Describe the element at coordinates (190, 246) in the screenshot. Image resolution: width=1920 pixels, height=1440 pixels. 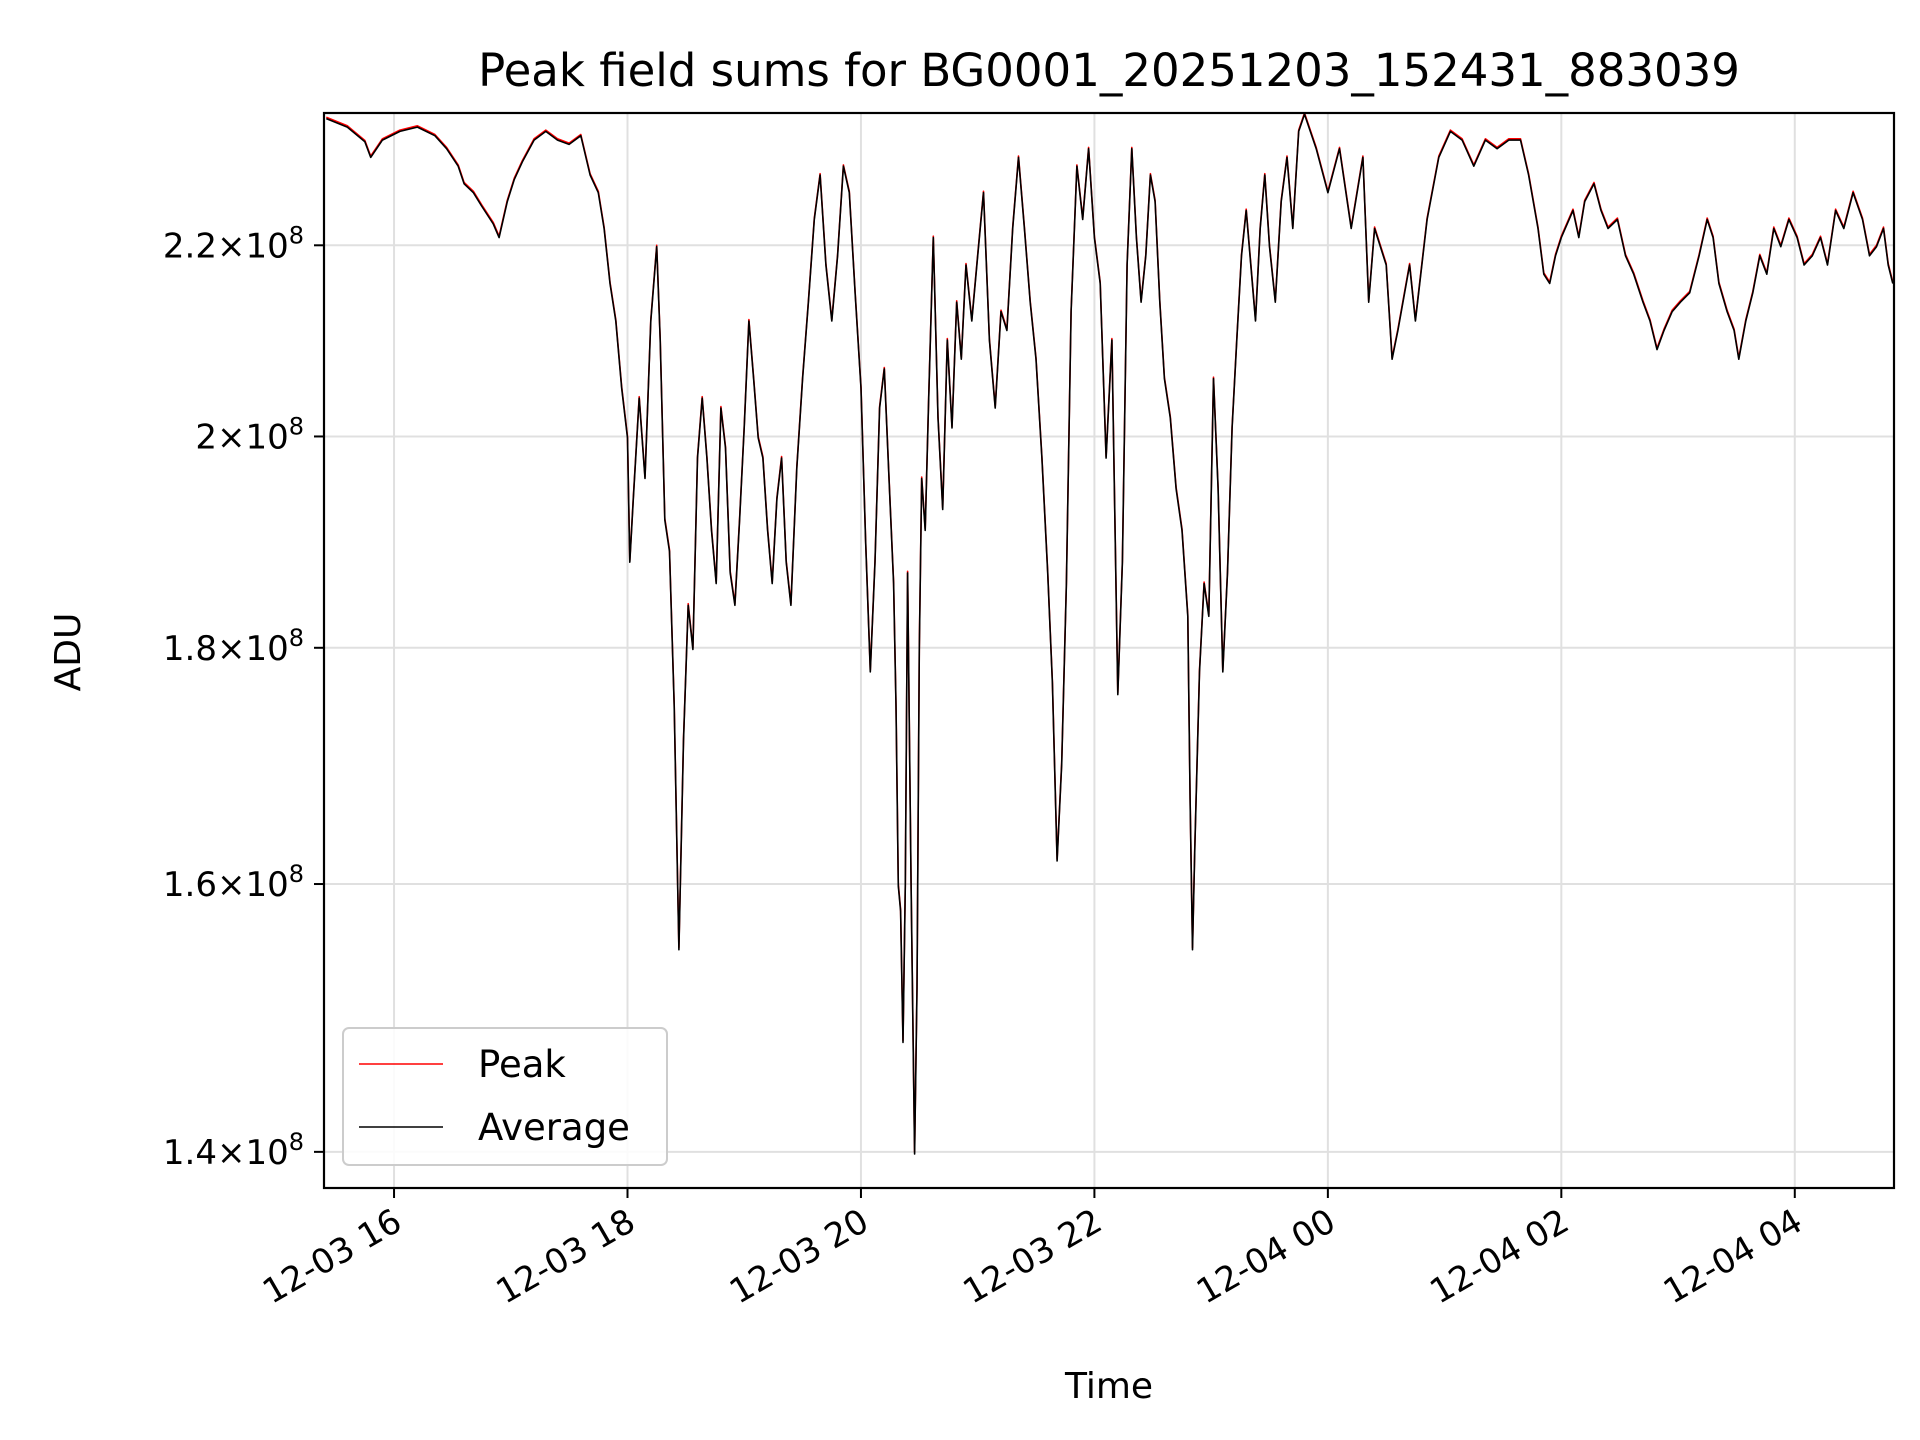
I see `y-tick-mantissa: 2.2` at that location.